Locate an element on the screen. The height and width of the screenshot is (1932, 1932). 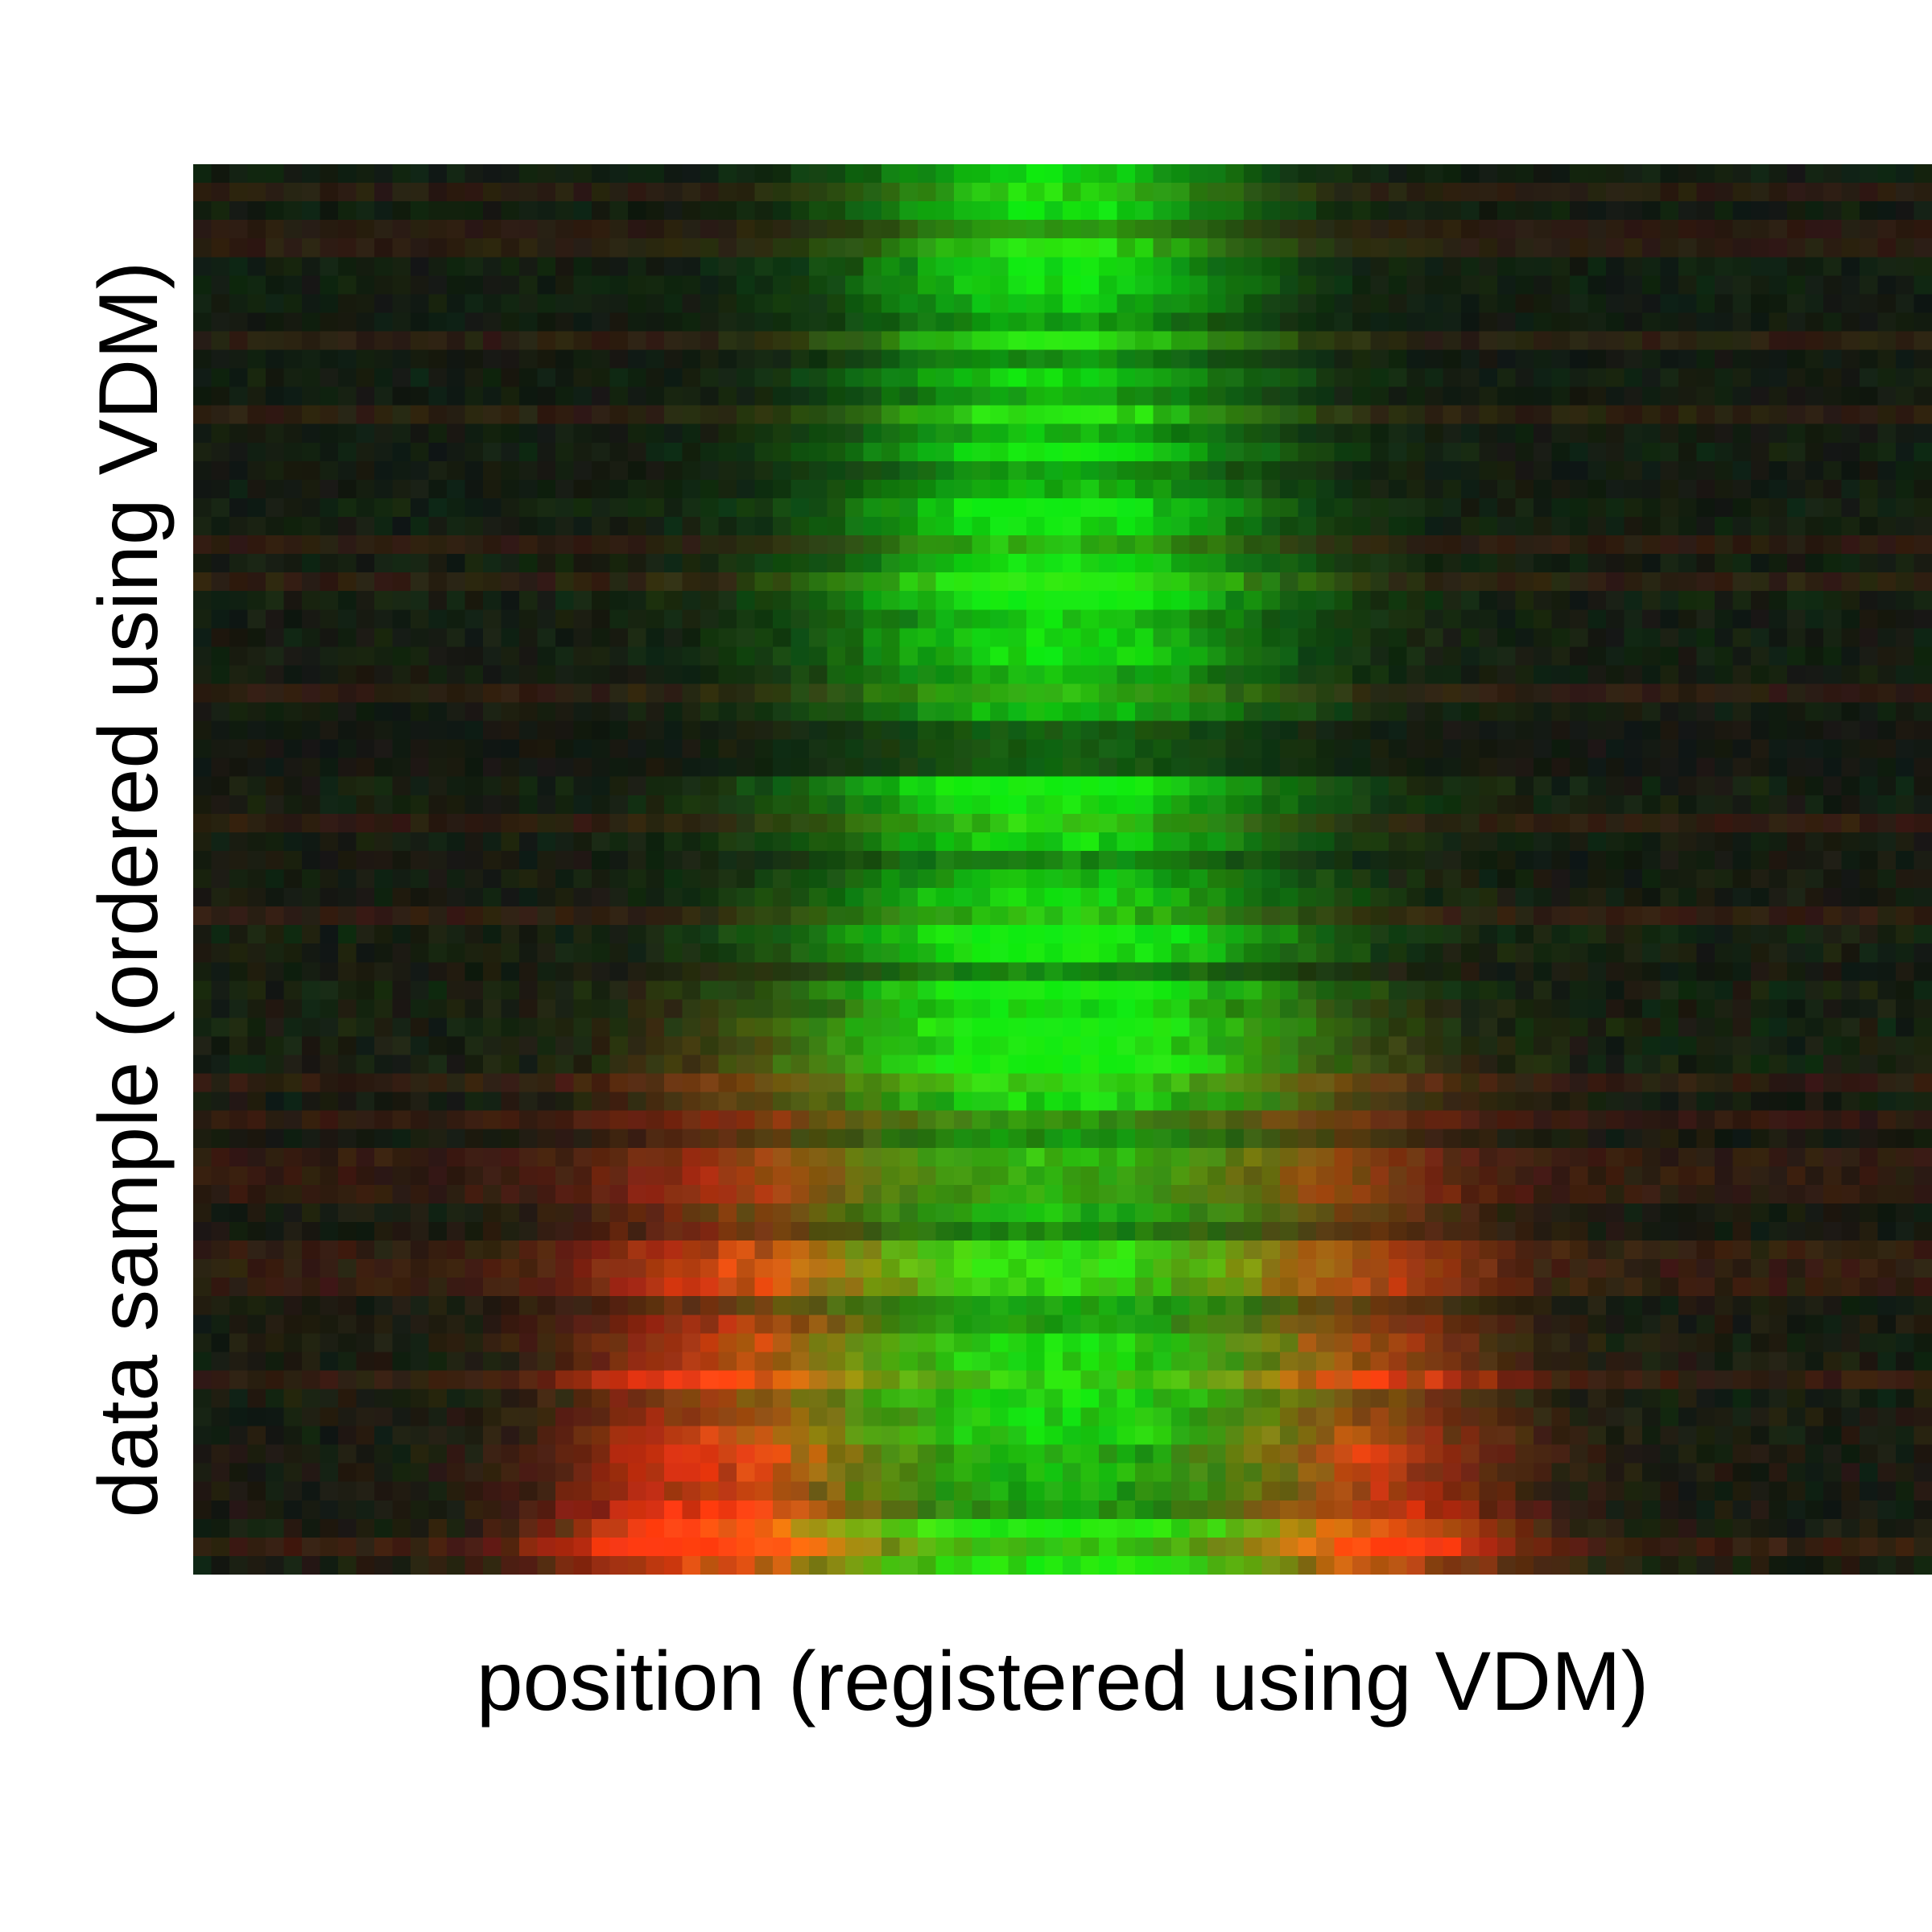
x-axis-label: position (registered using VDM) is located at coordinates (1062, 1682).